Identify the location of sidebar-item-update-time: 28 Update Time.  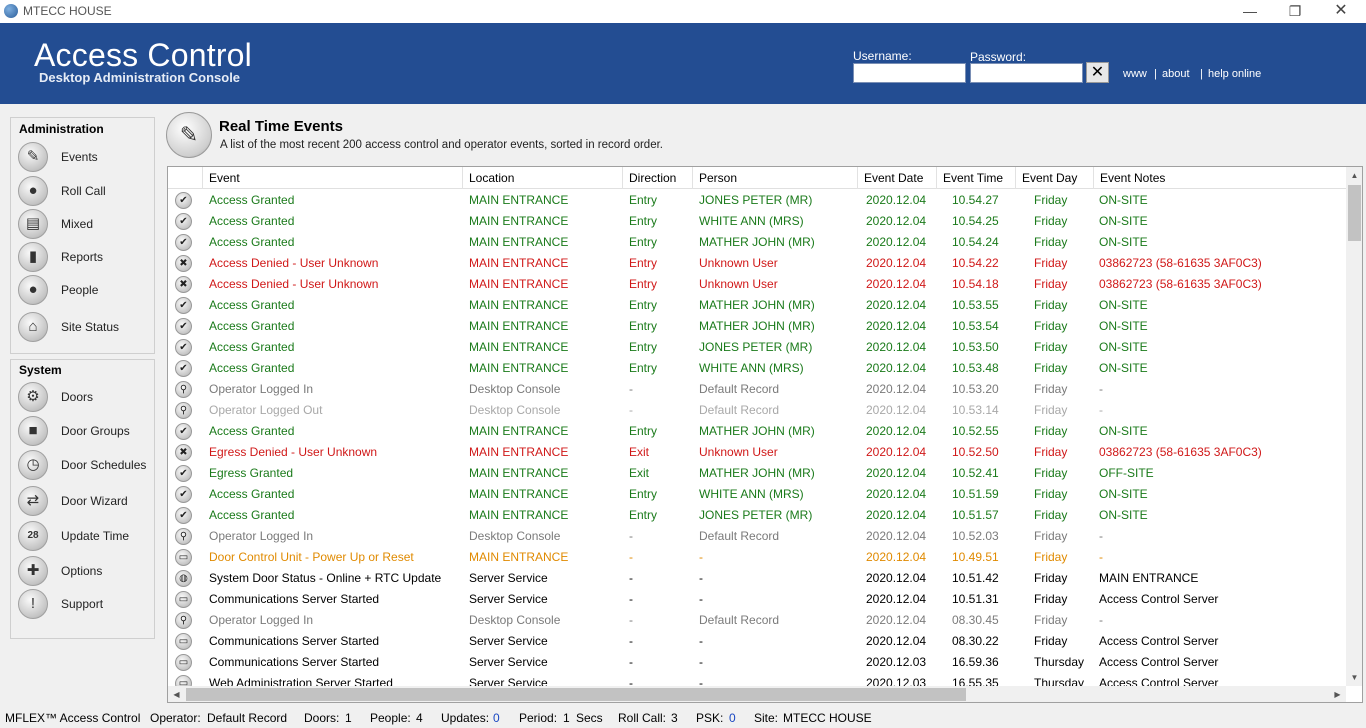
(88, 536).